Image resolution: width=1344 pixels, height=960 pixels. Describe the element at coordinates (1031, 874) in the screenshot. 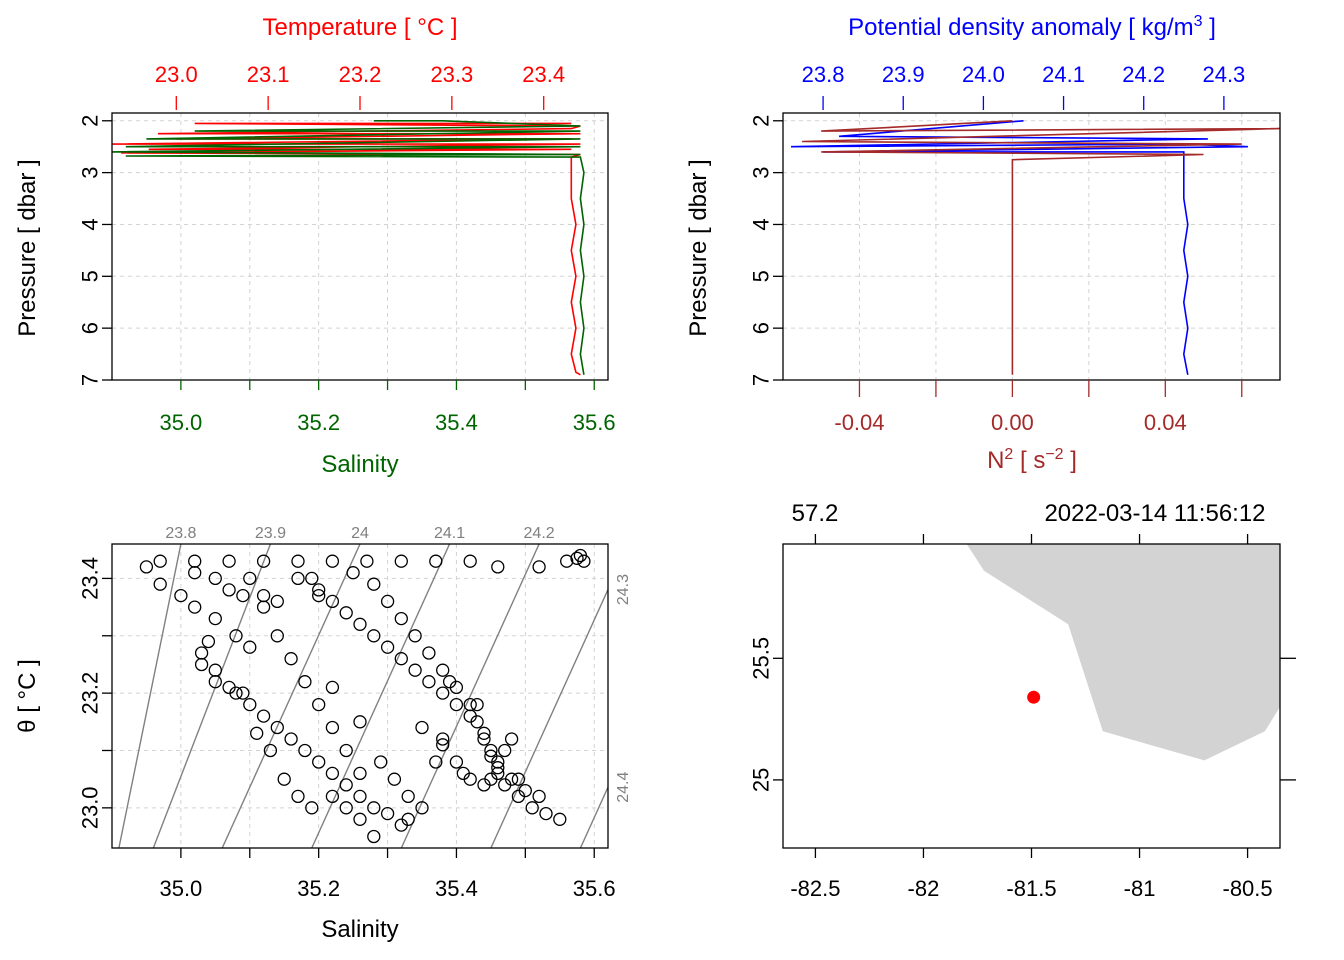

I see `longitude-ticks: -82.5 -82 -81.5 -81 -80.5` at that location.